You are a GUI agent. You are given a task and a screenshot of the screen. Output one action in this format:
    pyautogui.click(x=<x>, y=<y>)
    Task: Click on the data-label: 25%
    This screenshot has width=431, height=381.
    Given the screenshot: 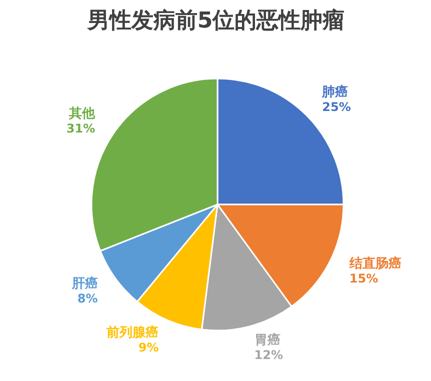 What is the action you would take?
    pyautogui.click(x=336, y=107)
    